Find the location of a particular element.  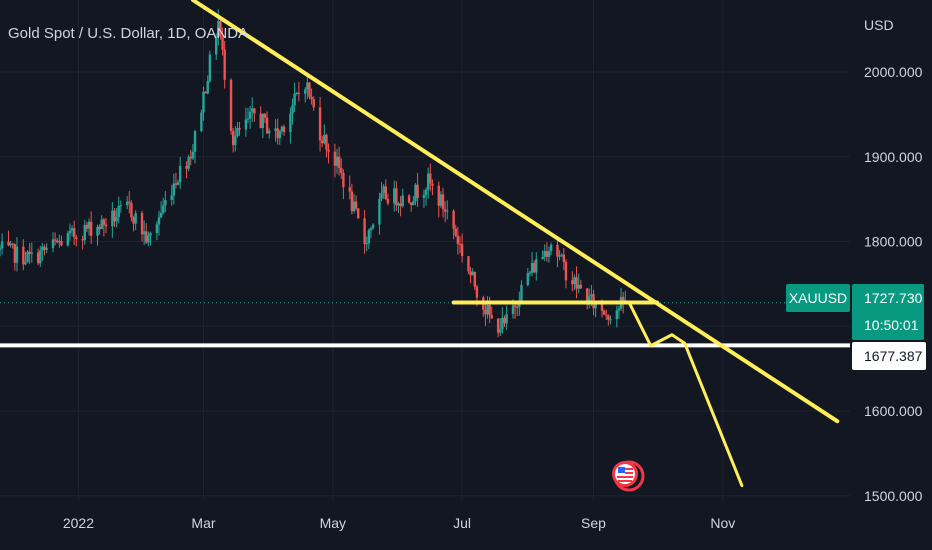

currency-label: USD is located at coordinates (879, 25).